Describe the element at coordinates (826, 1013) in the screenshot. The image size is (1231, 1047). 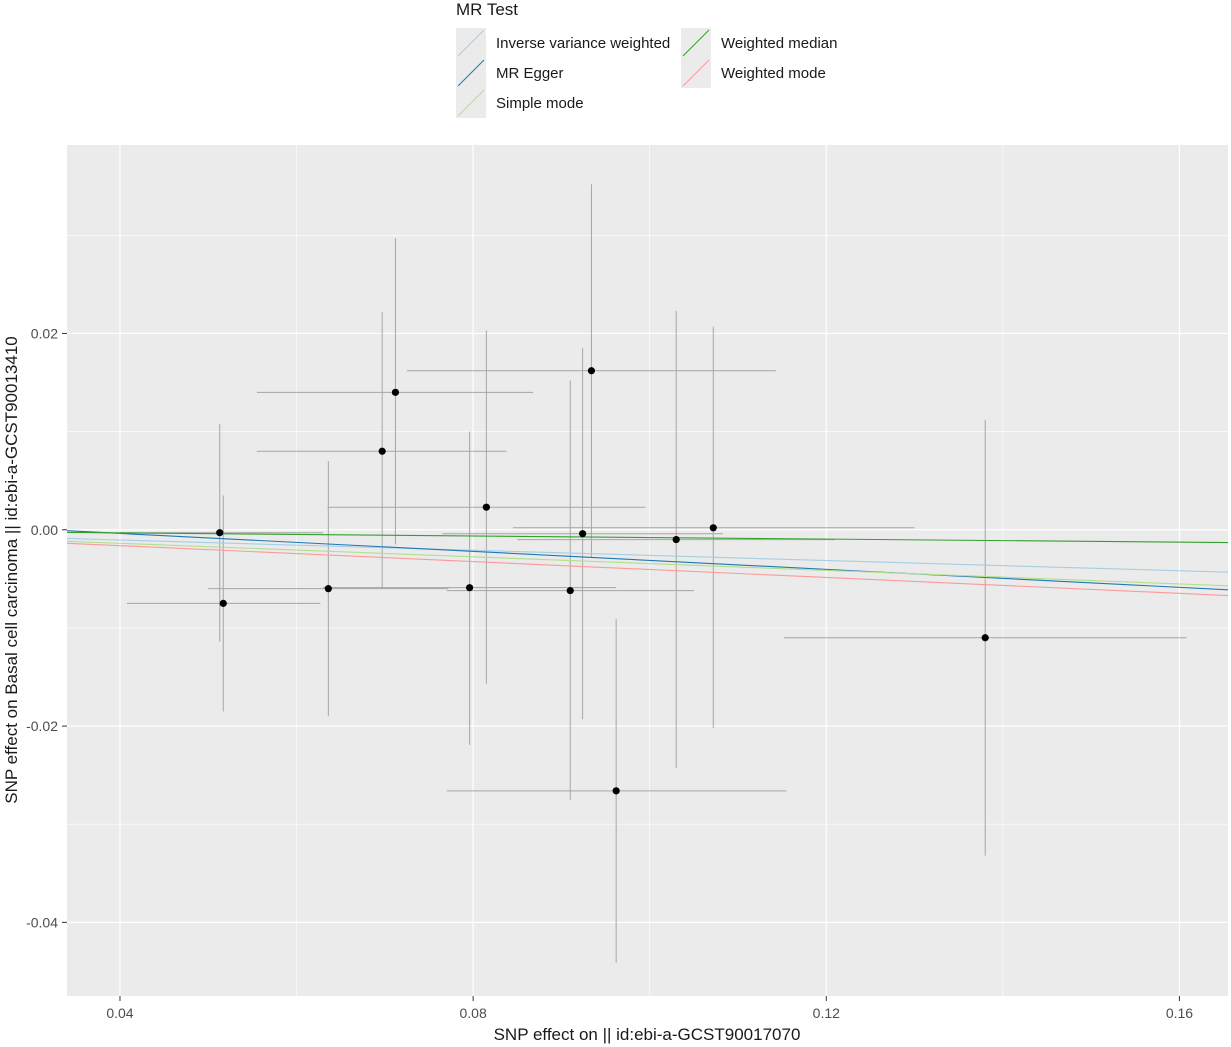
I see `x-tick-label: 0.12` at that location.